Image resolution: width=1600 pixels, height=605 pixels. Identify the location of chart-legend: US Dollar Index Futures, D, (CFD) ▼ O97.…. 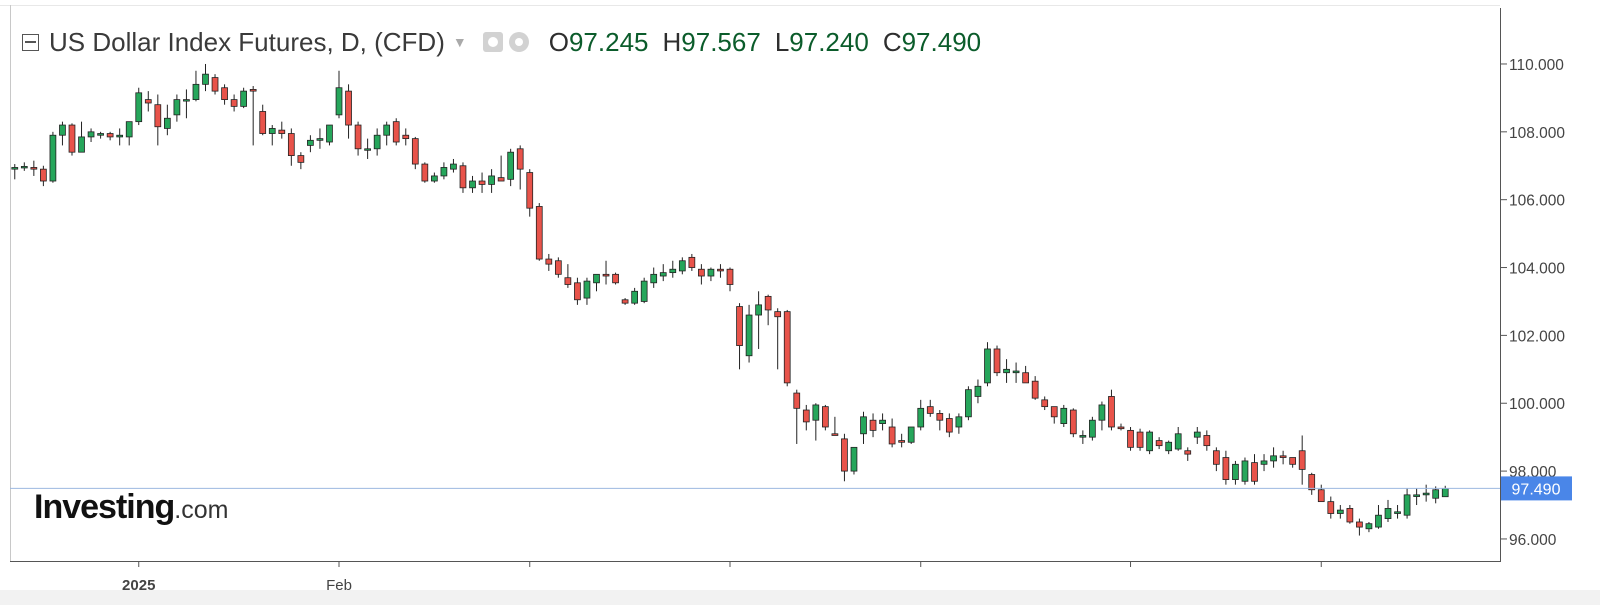
(501, 42).